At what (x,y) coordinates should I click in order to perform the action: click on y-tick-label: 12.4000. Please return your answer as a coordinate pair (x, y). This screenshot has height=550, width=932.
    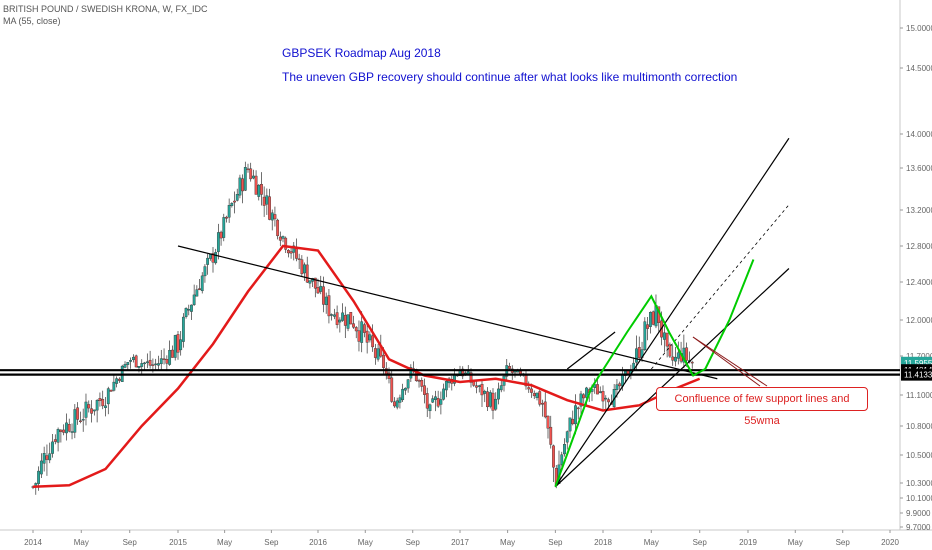
    Looking at the image, I should click on (919, 282).